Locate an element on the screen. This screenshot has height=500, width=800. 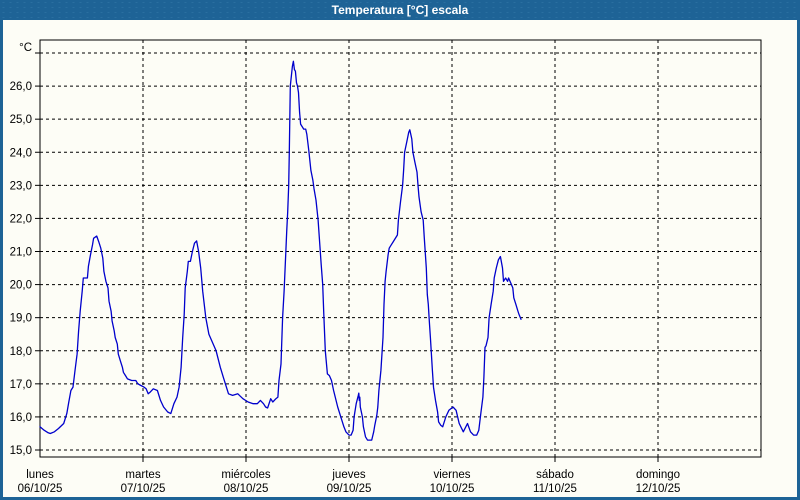
y-tick-label: 18,0 is located at coordinates (21, 352).